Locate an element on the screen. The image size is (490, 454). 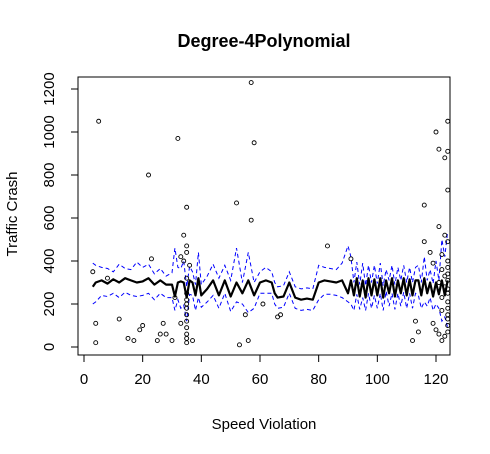
chart-title: Degree-4Polynomial is located at coordinates (263, 41).